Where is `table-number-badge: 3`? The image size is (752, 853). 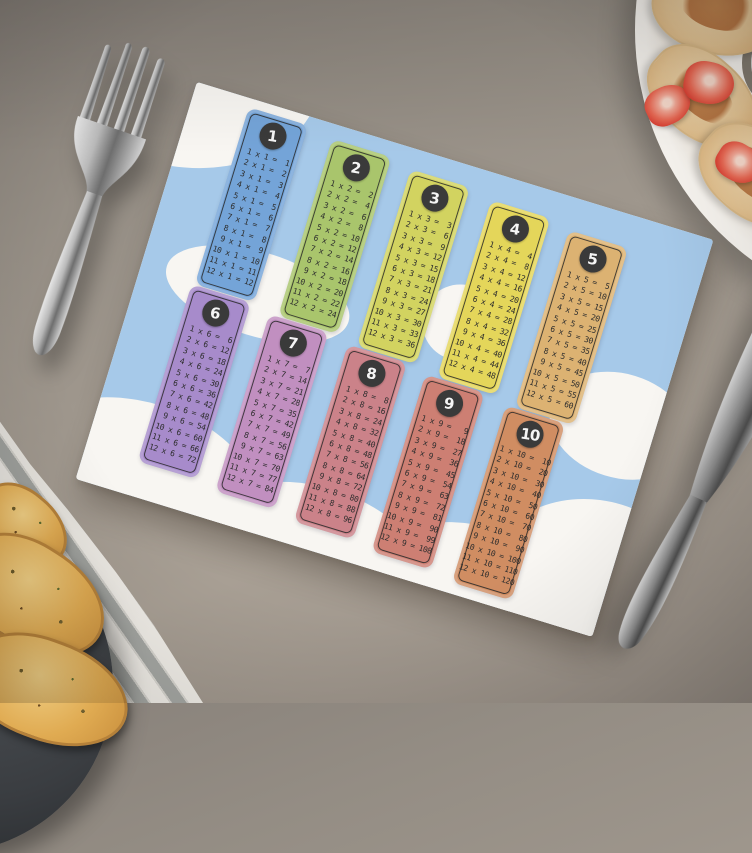 table-number-badge: 3 is located at coordinates (434, 198).